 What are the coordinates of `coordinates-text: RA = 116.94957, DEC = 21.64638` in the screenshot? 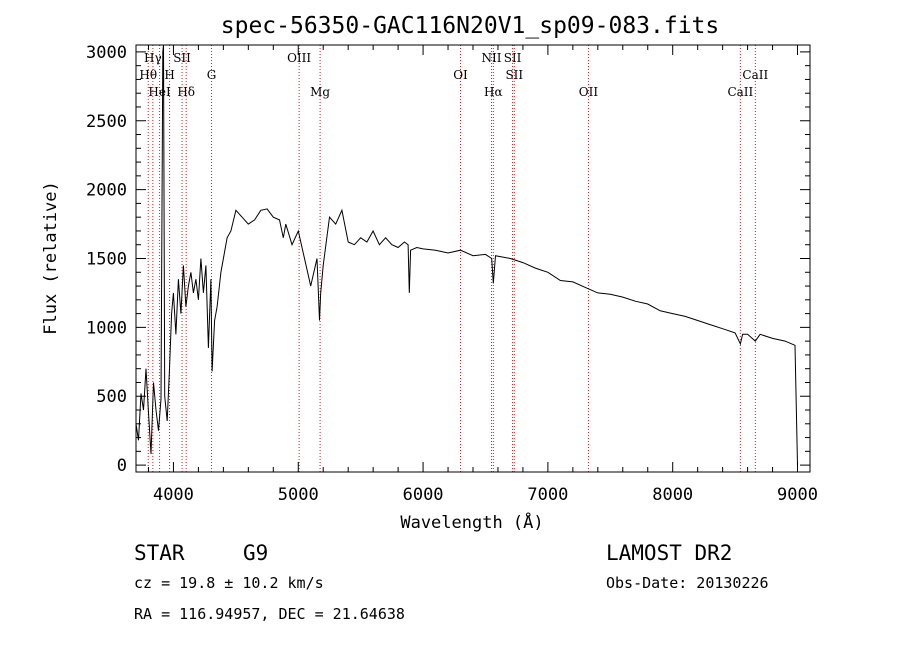 It's located at (269, 614).